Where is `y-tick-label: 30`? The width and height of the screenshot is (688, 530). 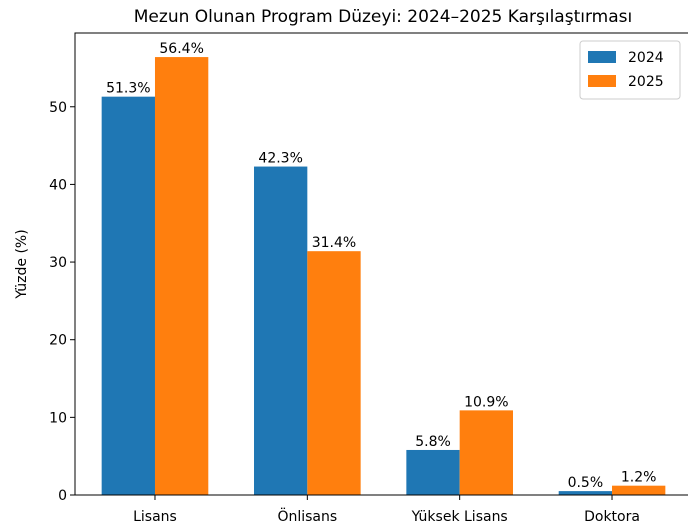 y-tick-label: 30 is located at coordinates (58, 263).